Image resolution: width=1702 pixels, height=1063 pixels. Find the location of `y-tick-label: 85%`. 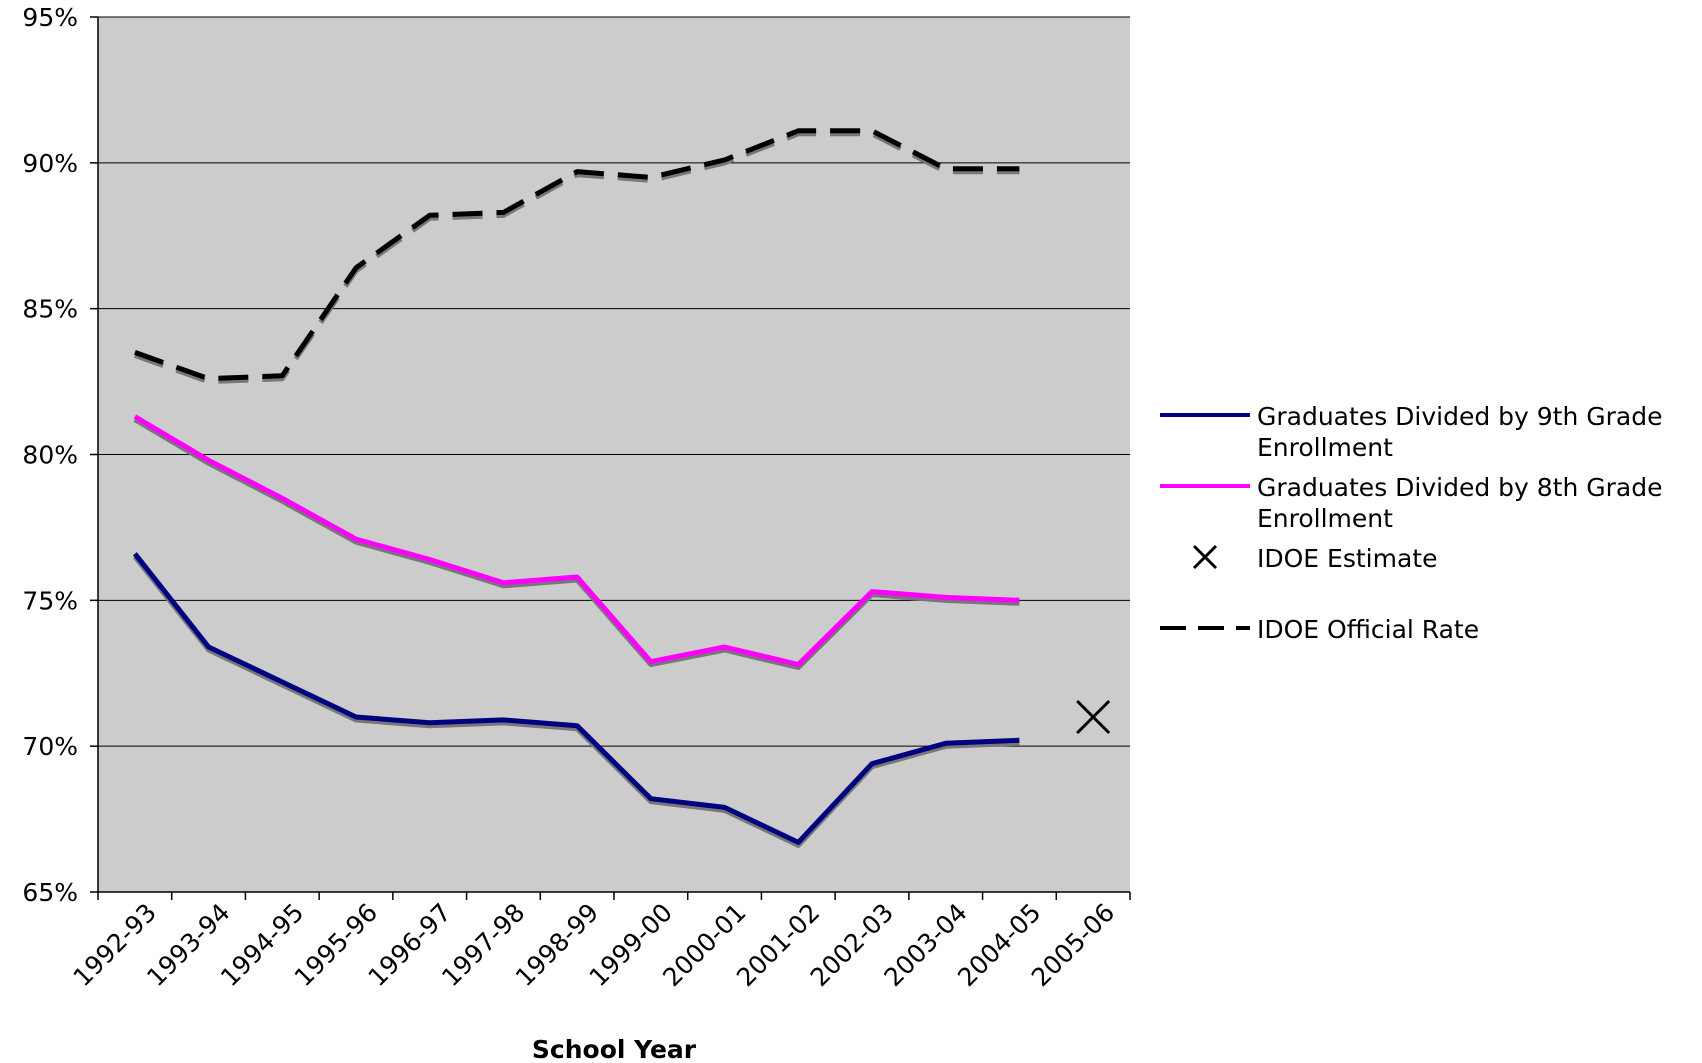

y-tick-label: 85% is located at coordinates (50, 309).